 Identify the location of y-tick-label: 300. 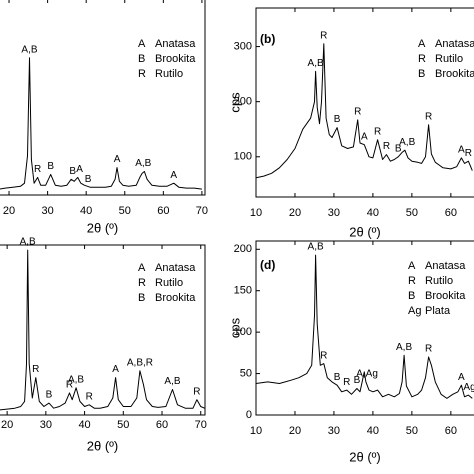
(243, 46).